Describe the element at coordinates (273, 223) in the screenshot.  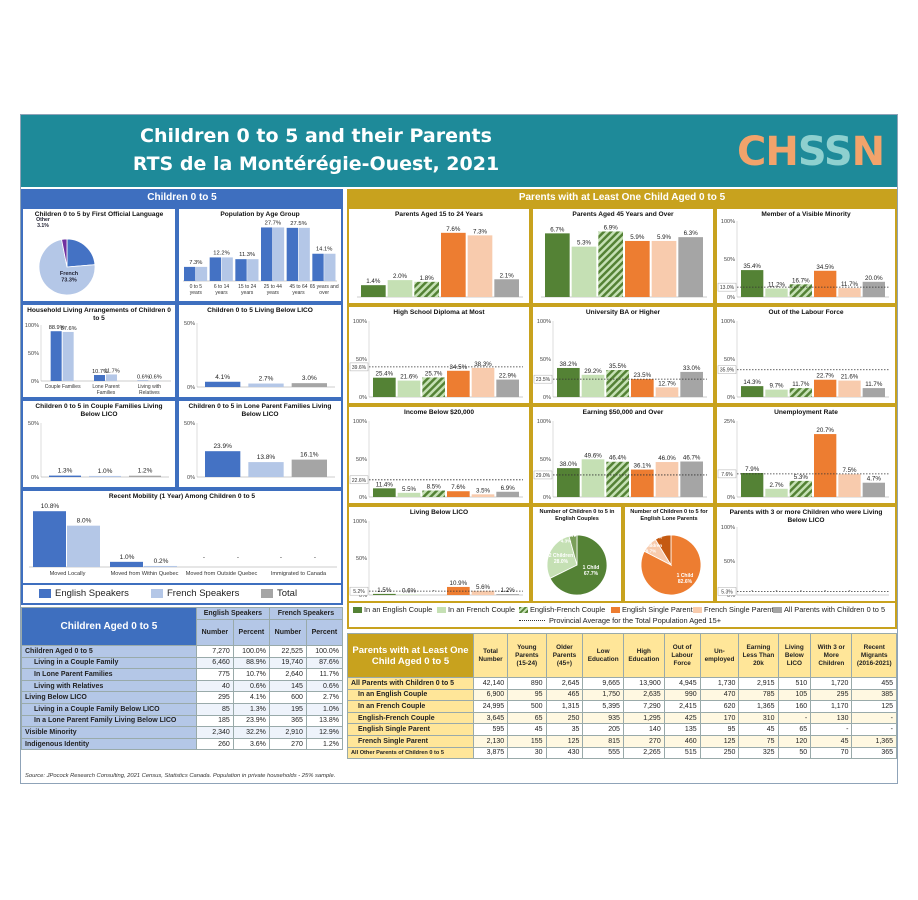
I see `data-label: 27.7%` at that location.